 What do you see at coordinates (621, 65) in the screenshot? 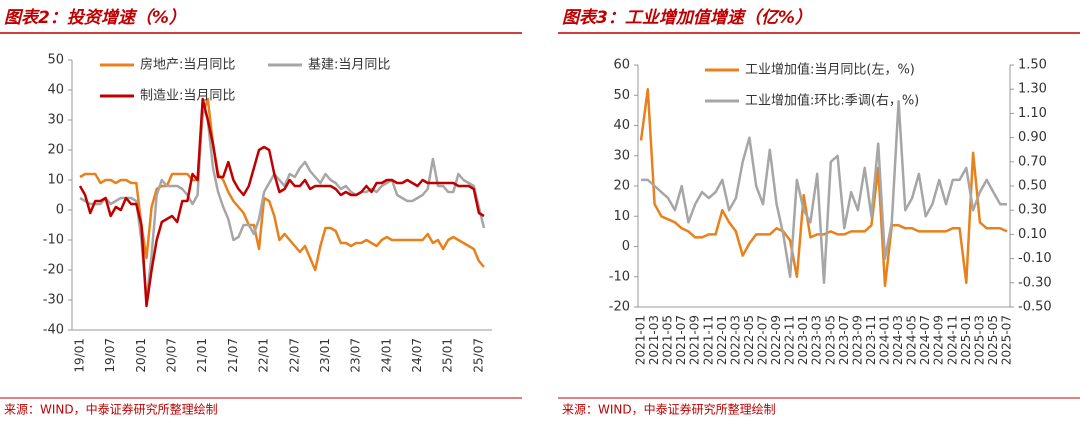
I see `y-tick-label: 60` at bounding box center [621, 65].